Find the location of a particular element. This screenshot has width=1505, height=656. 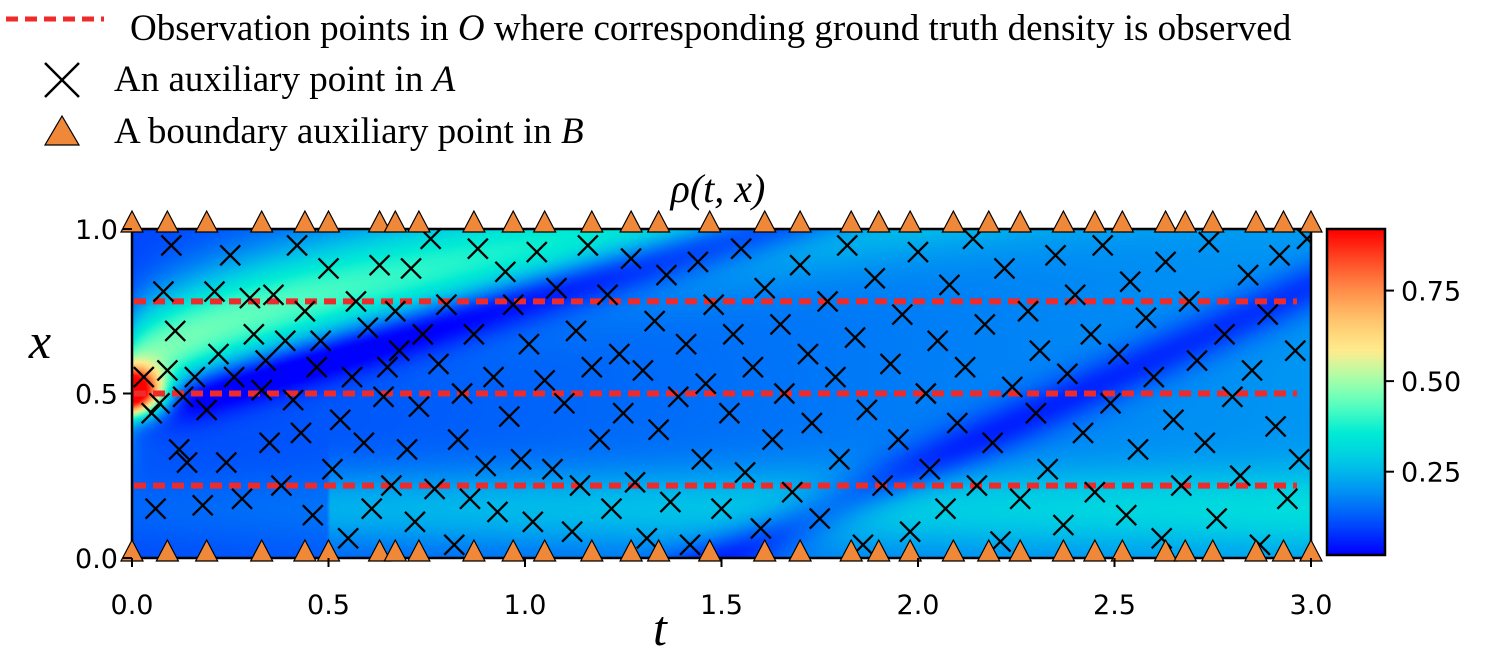

y-axis-label: x is located at coordinates (39, 341).